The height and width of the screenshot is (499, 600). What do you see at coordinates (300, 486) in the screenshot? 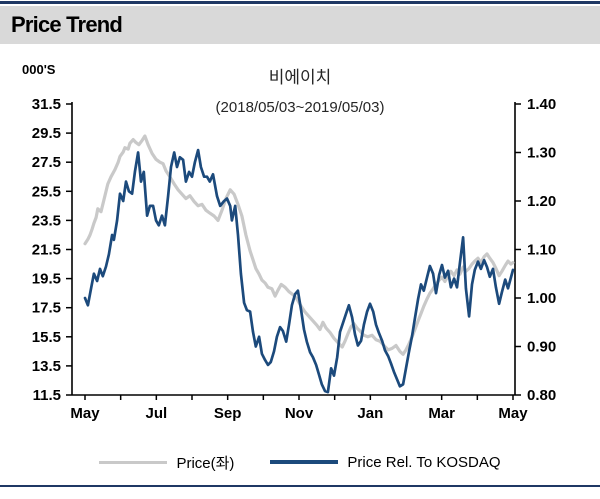
I see `bottom-border-rule` at bounding box center [300, 486].